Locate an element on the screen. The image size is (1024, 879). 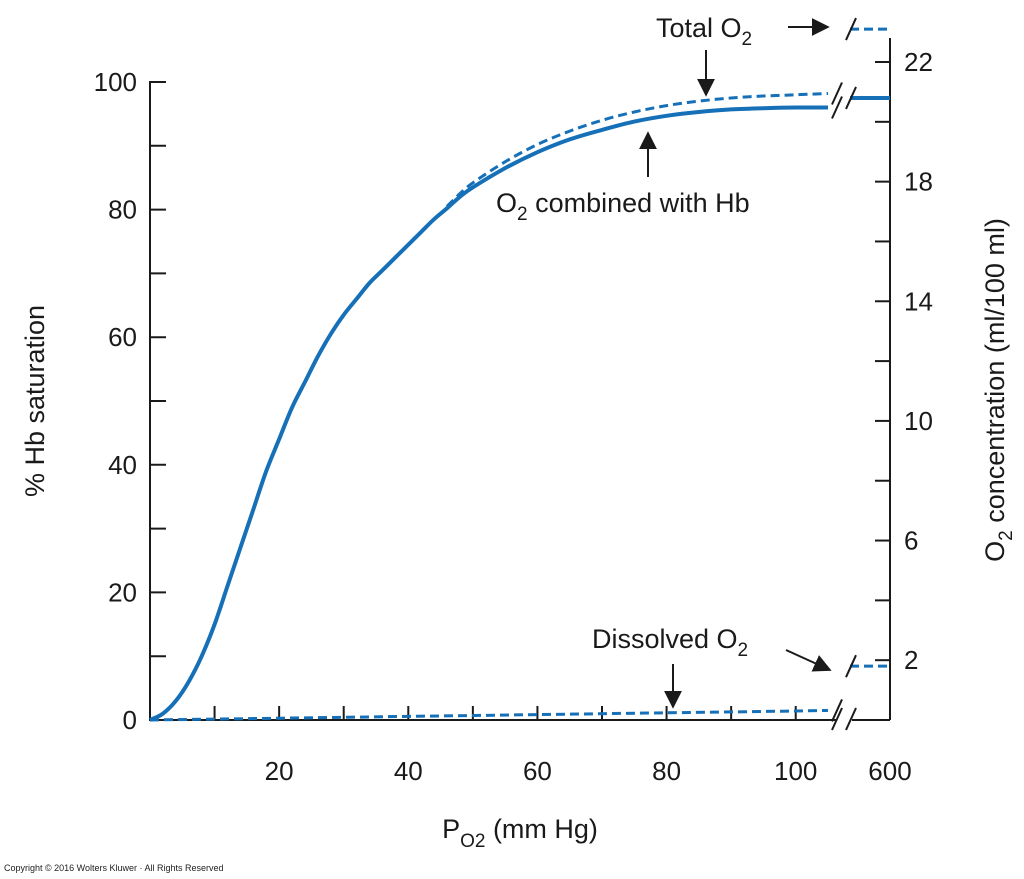
annotation-combined-main: O is located at coordinates (506, 203).